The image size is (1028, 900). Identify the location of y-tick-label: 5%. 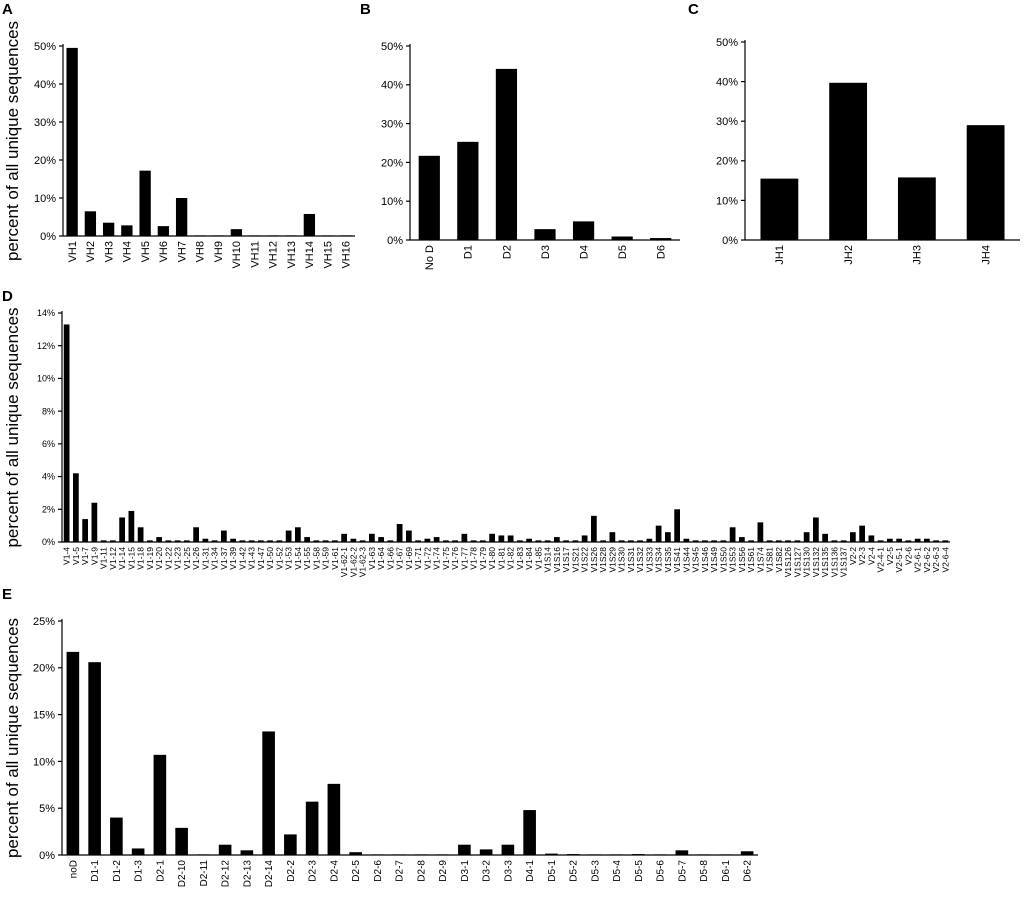
(47, 809).